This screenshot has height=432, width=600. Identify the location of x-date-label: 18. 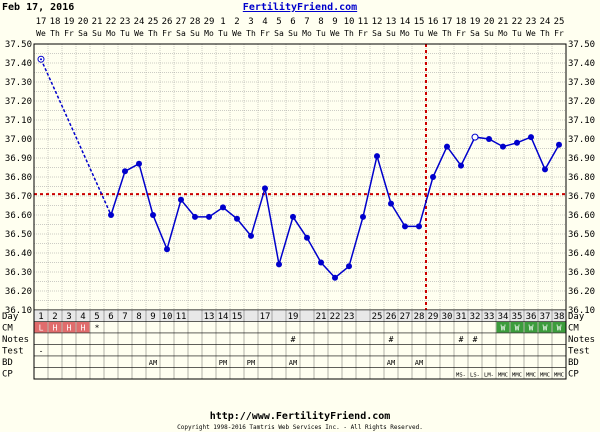
(461, 22).